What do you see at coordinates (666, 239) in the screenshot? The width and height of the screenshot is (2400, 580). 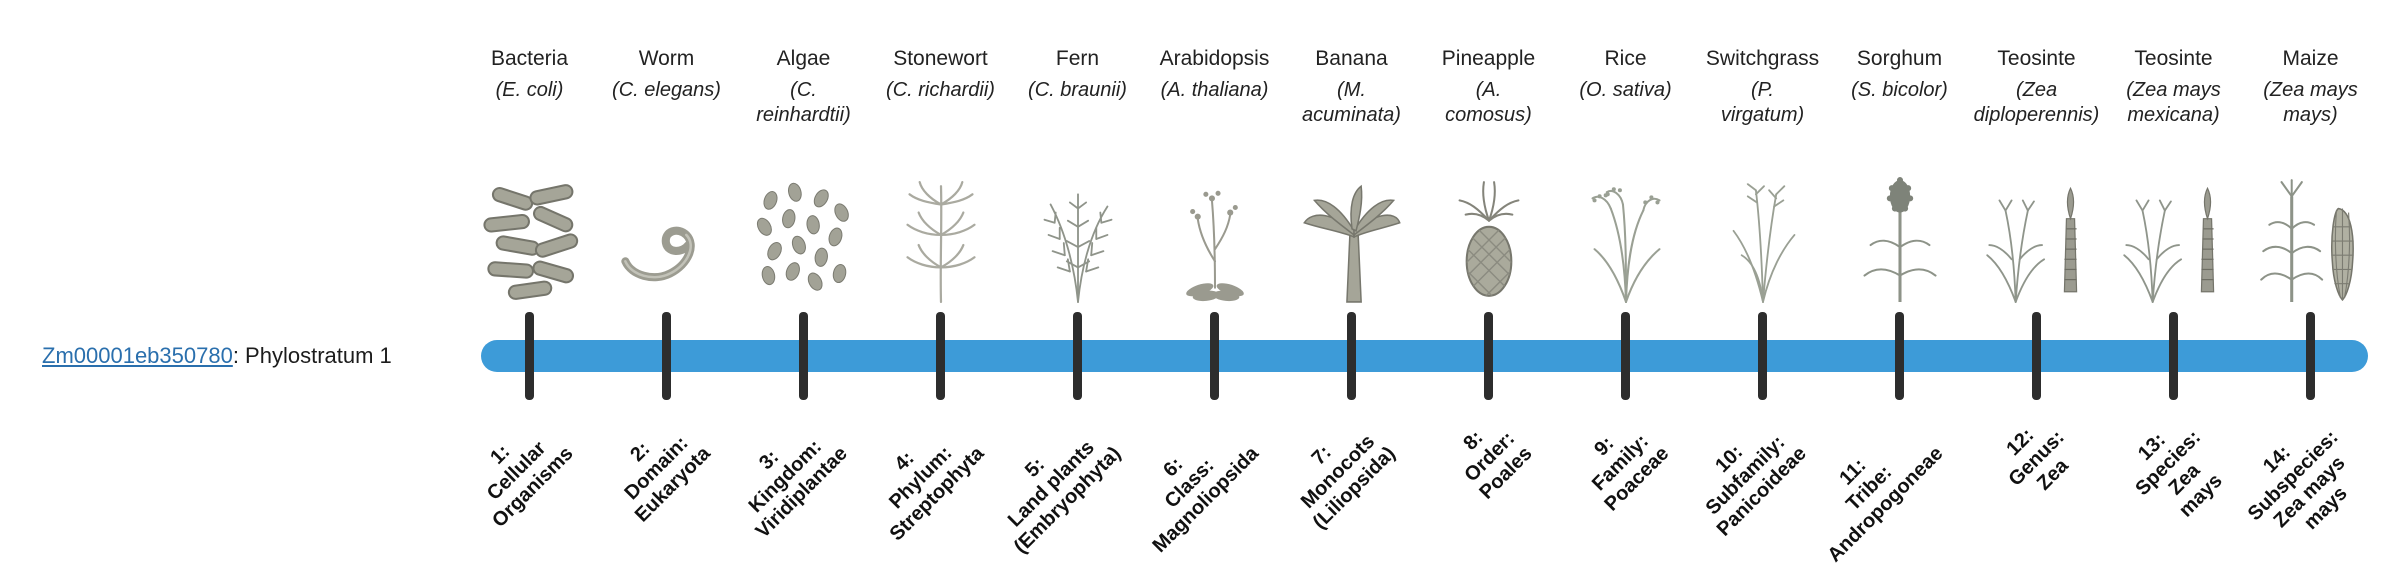 I see `worm-icon` at bounding box center [666, 239].